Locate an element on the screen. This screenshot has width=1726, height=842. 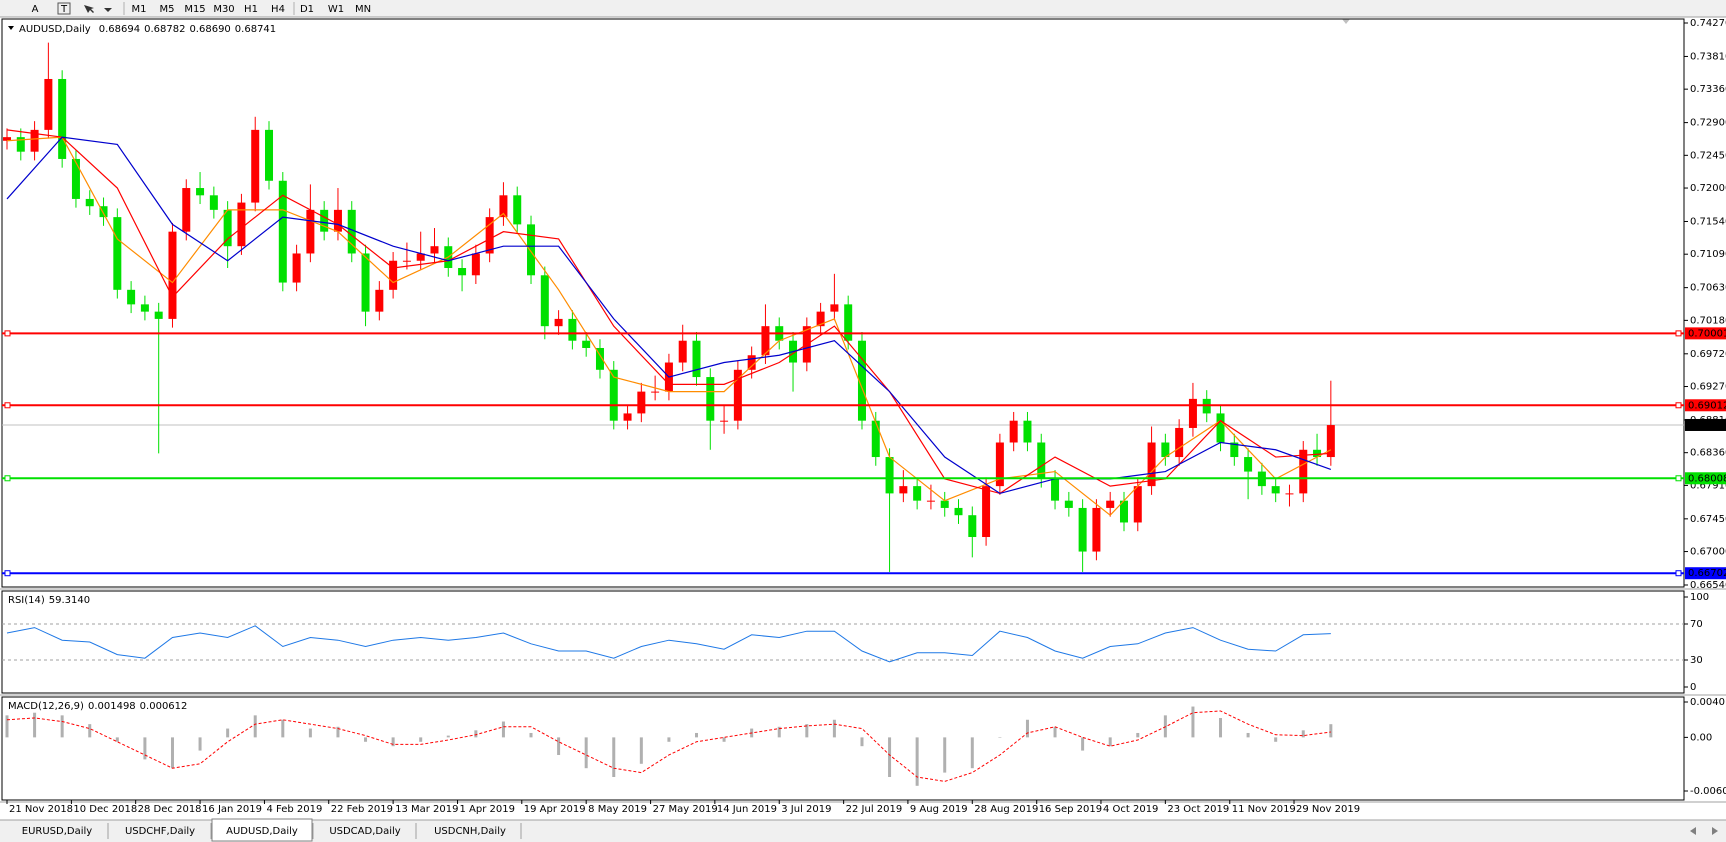
y-tick-label: 70 is located at coordinates (1696, 624).